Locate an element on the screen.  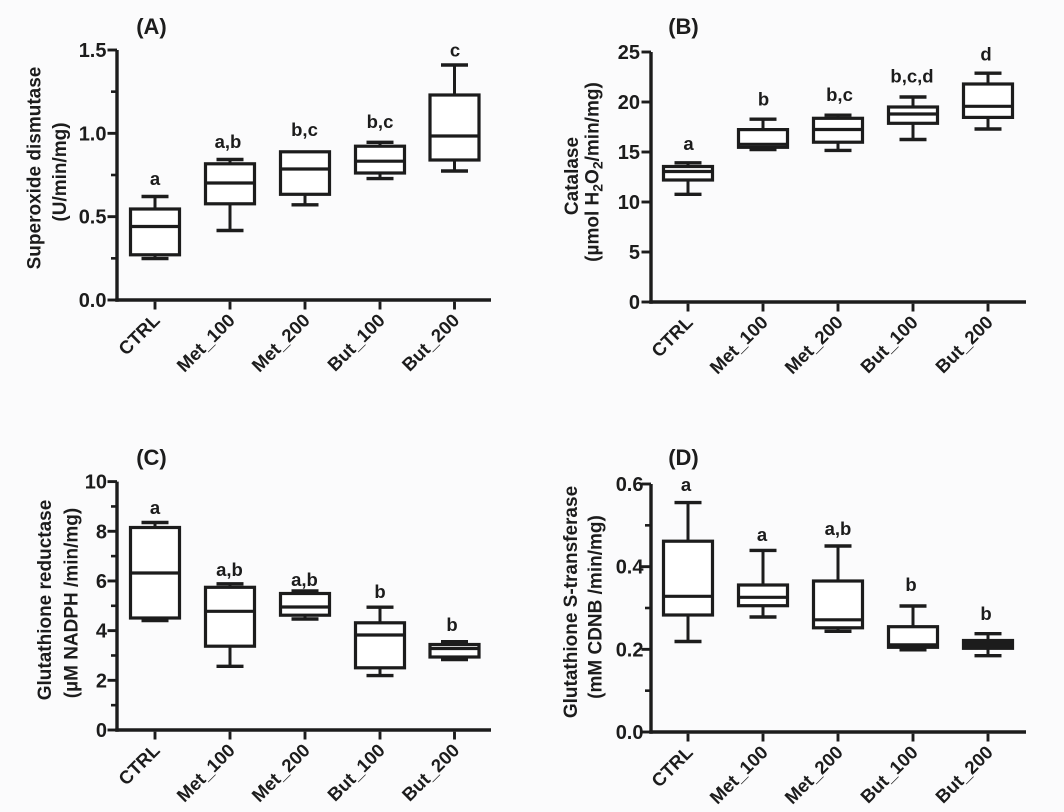
svg-text: 2 is located at coordinates (101, 681).